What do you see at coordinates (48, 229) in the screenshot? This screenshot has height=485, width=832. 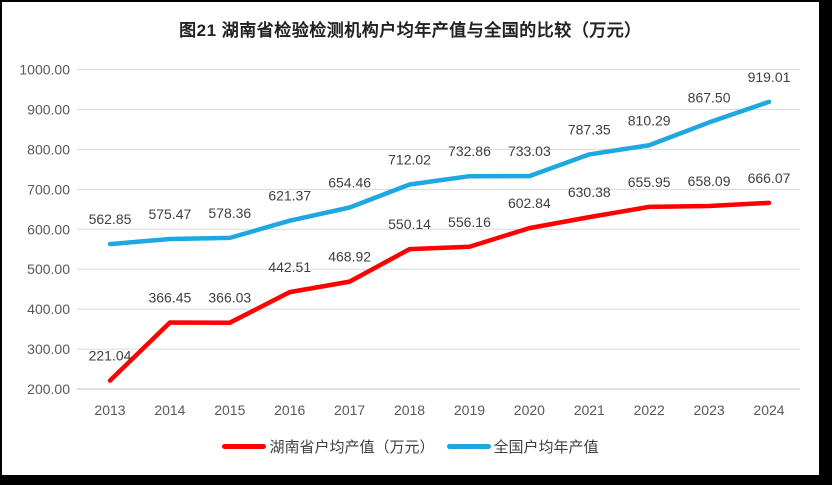 I see `y-axis-tick-label: 600.00` at bounding box center [48, 229].